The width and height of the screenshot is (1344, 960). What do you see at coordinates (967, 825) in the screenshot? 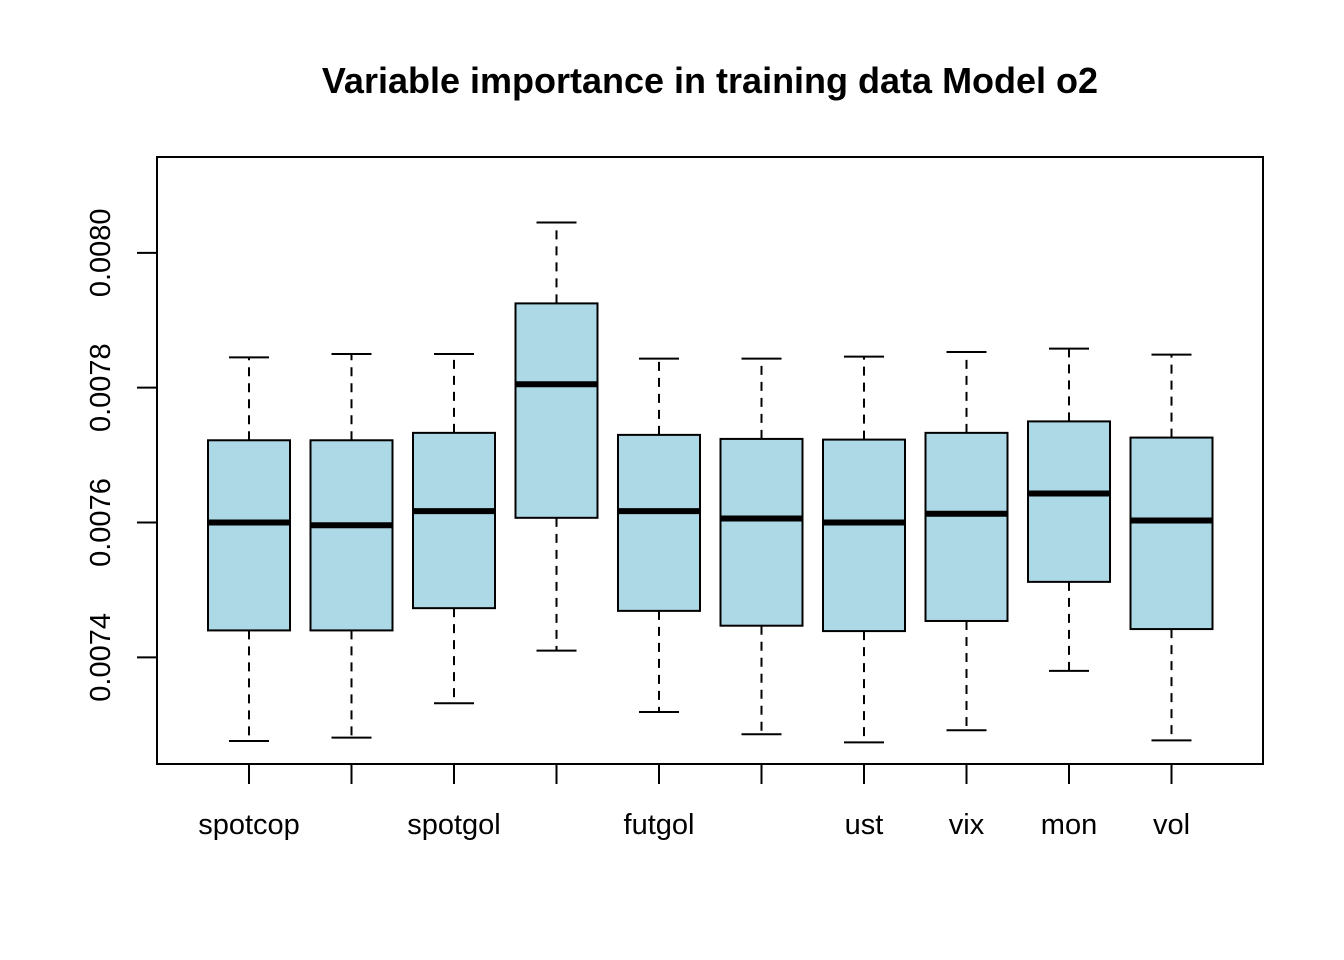
I see `x-tick-label: vix` at bounding box center [967, 825].